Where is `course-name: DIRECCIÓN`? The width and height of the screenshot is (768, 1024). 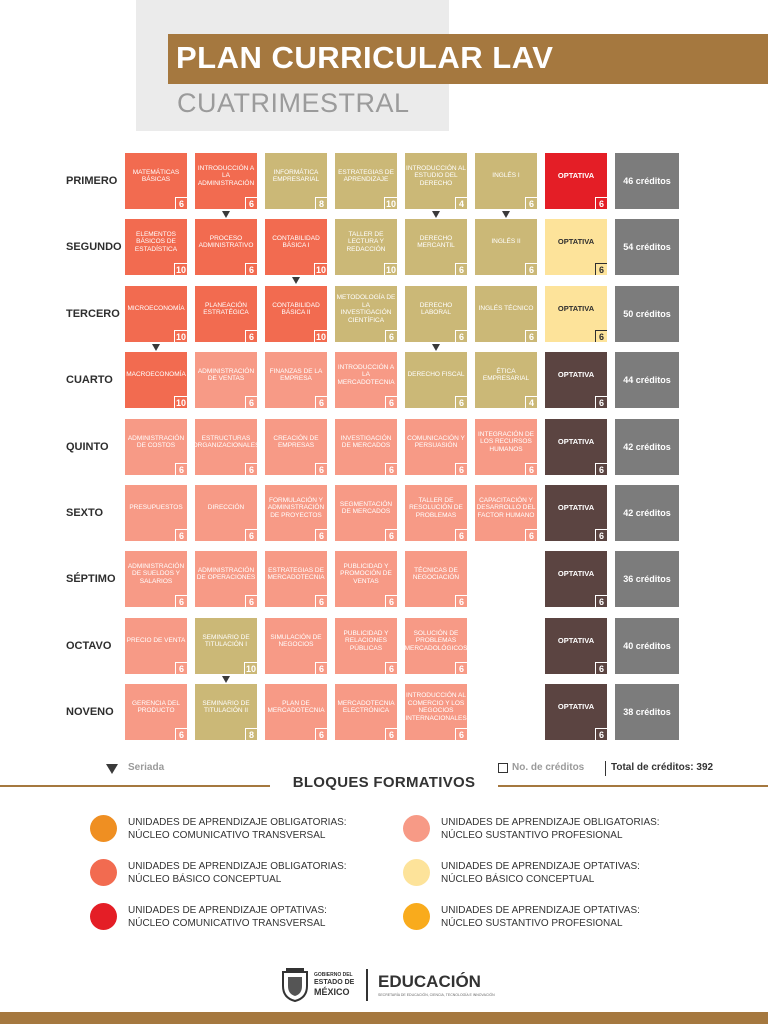 course-name: DIRECCIÓN is located at coordinates (226, 508).